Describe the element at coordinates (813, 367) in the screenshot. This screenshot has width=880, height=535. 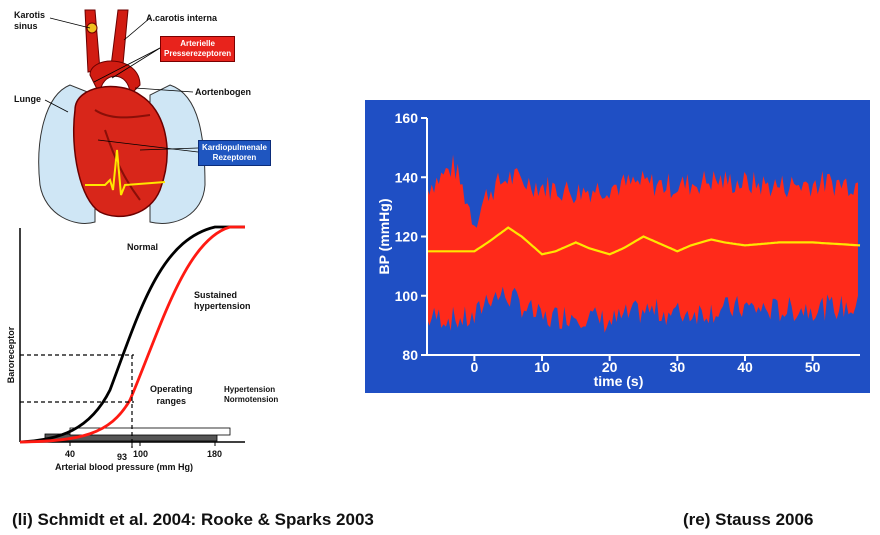
I see `x-tick-label: 50` at that location.